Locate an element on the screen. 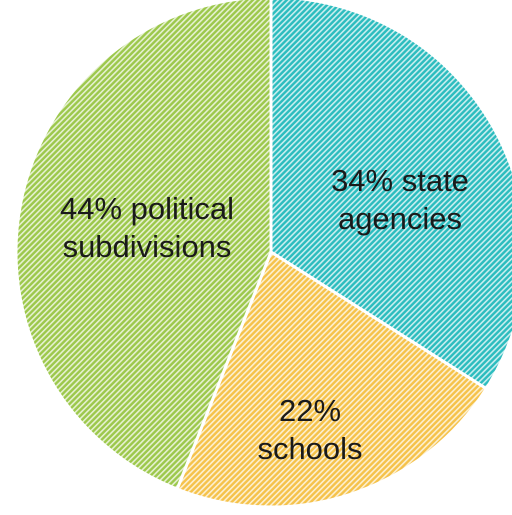 This screenshot has height=515, width=512. slice-label-line: agencies is located at coordinates (400, 218).